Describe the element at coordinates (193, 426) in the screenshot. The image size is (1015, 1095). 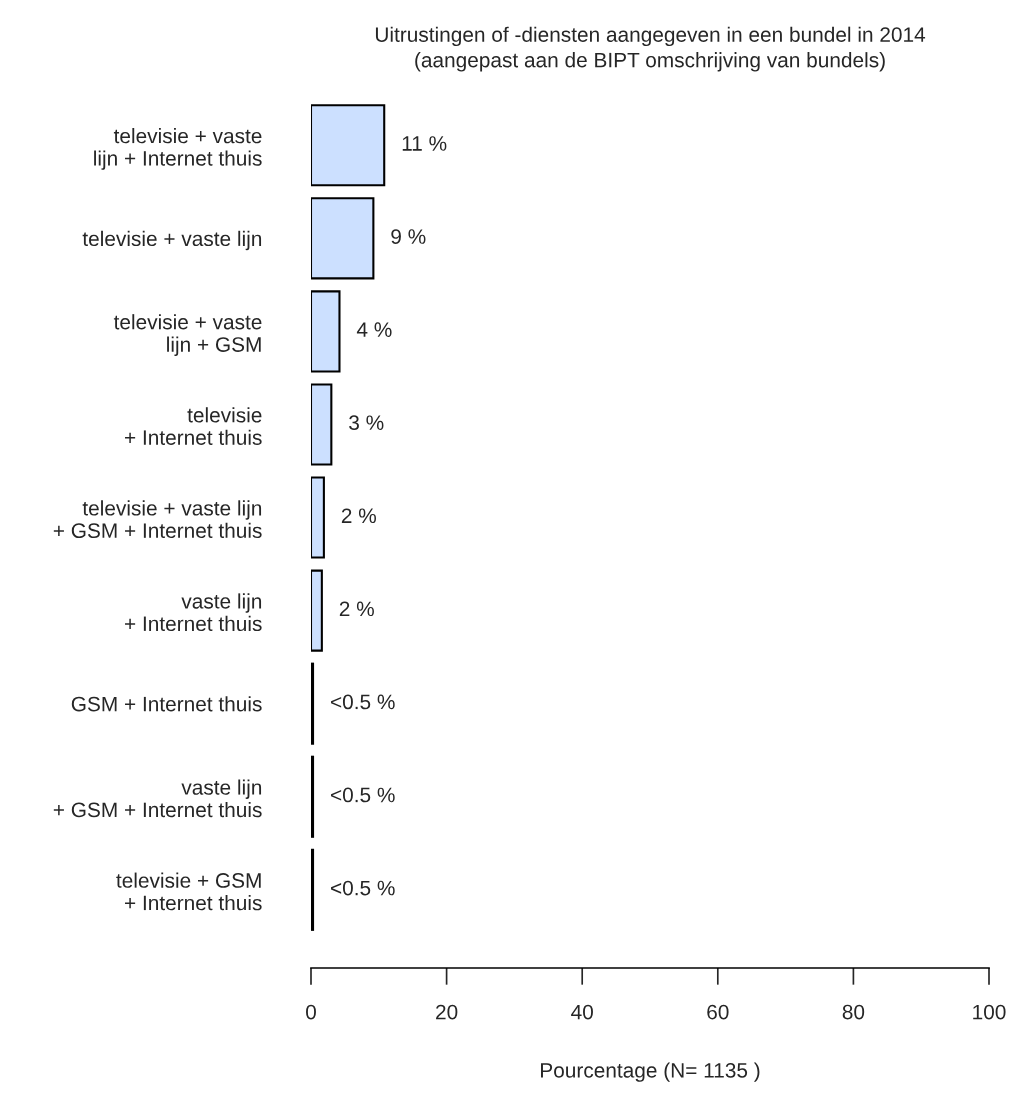
I see `y-tick-label: televisie + Internet thuis` at that location.